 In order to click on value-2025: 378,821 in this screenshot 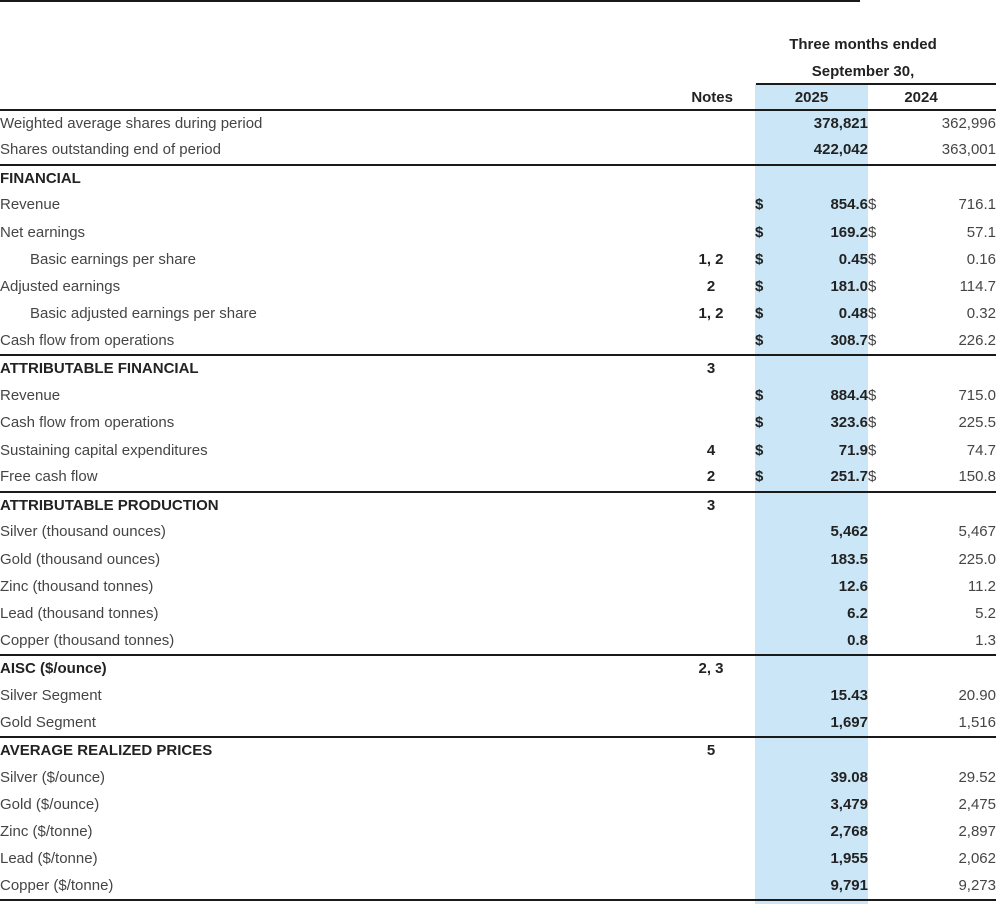, I will do `click(840, 124)`.